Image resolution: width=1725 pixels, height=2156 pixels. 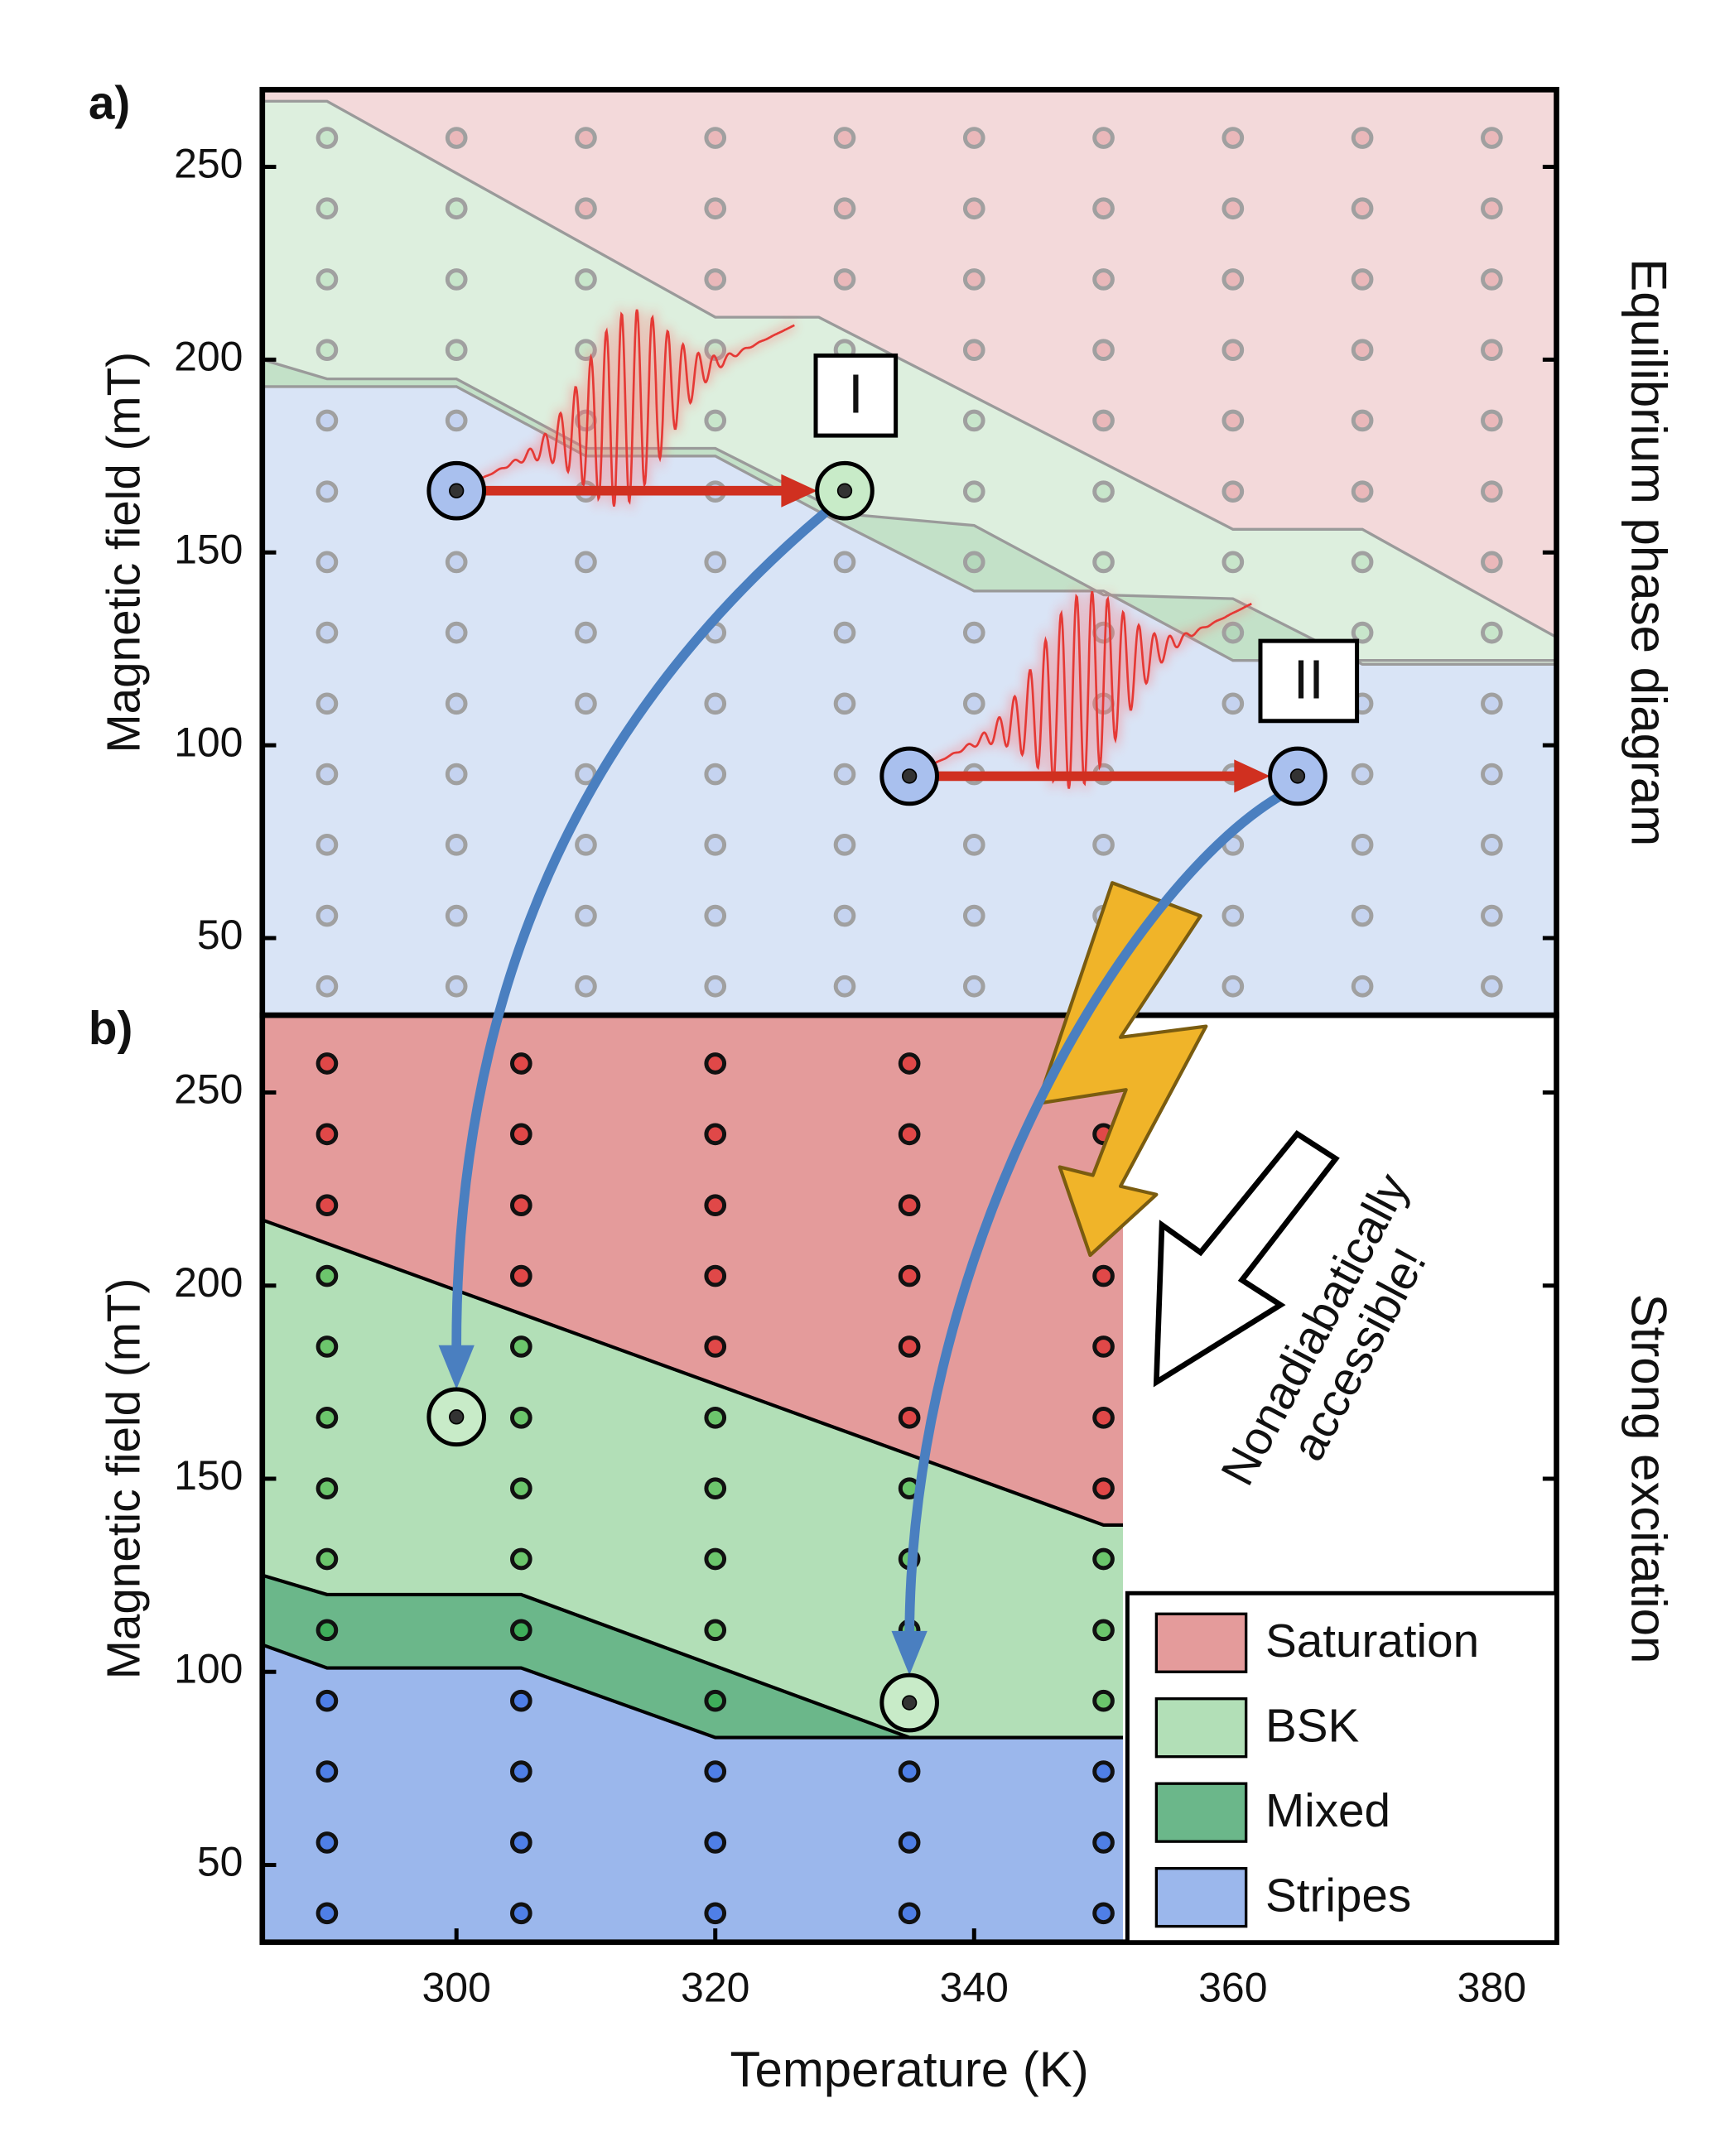 What do you see at coordinates (1648, 552) in the screenshot?
I see `side-title: Equilibrium phase diagram` at bounding box center [1648, 552].